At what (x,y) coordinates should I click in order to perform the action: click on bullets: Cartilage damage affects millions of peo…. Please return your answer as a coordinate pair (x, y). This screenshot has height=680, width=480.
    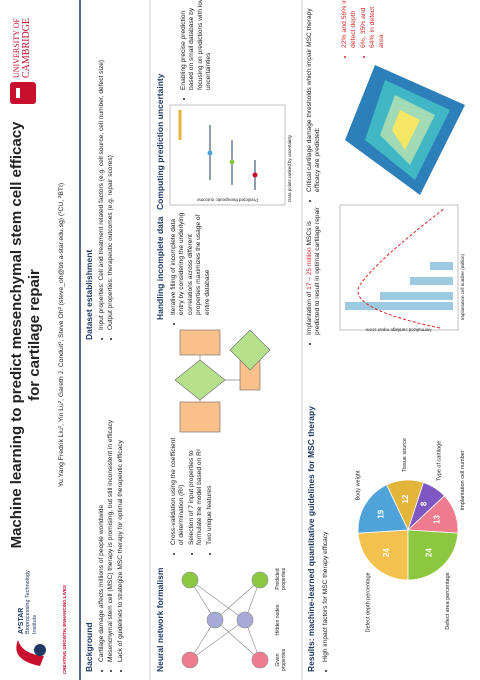
    Looking at the image, I should click on (112, 507).